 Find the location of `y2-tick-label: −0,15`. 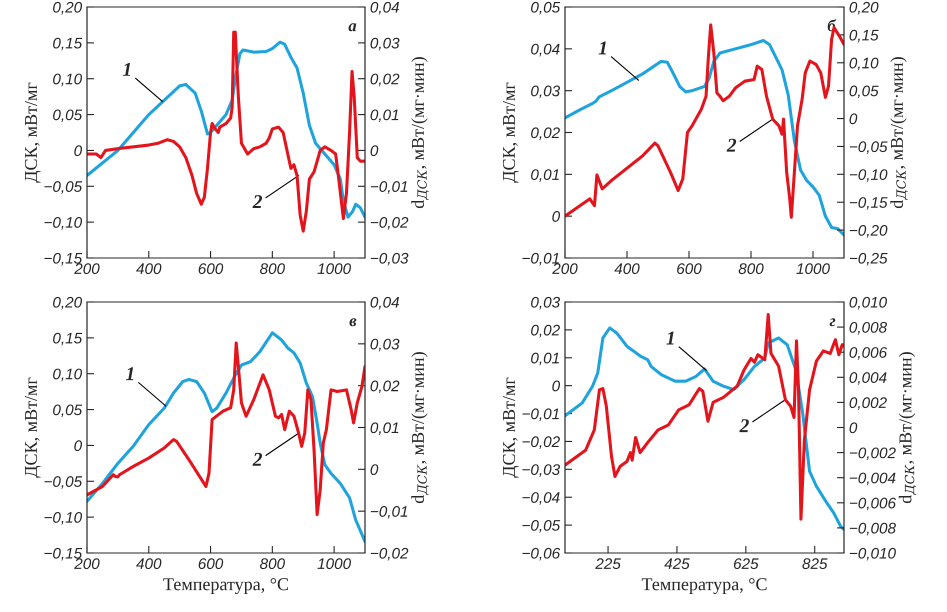

y2-tick-label: −0,15 is located at coordinates (869, 203).